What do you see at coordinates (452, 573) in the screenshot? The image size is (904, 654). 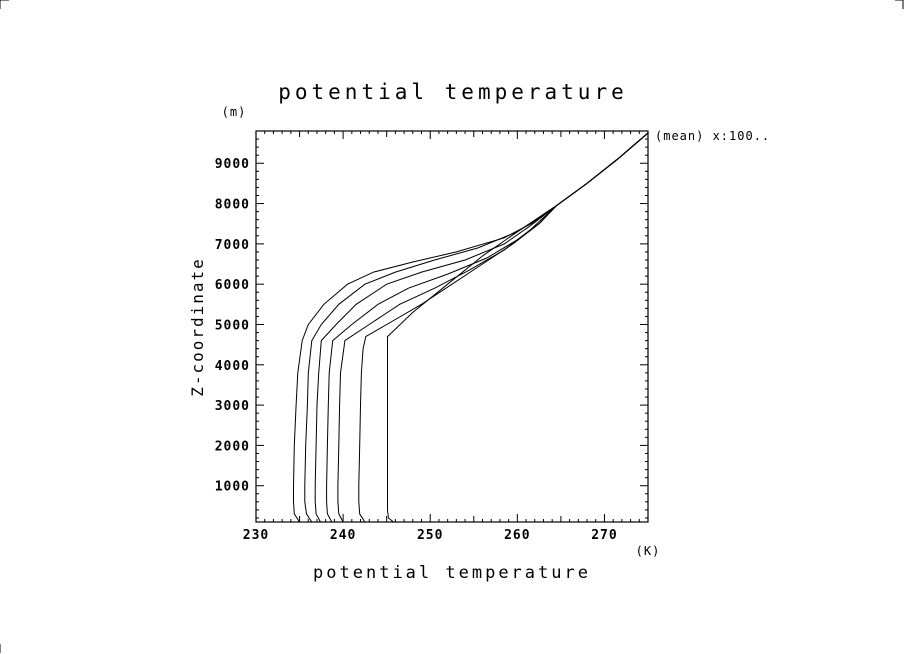 I see `x-axis-label: potential temperature` at bounding box center [452, 573].